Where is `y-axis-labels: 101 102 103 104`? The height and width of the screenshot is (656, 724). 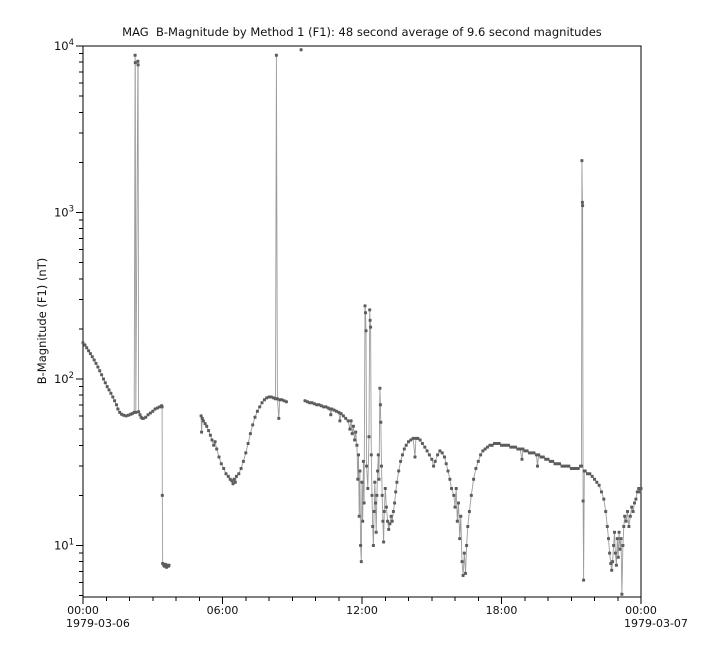
y-axis-labels: 101 102 103 104 is located at coordinates (64, 295).